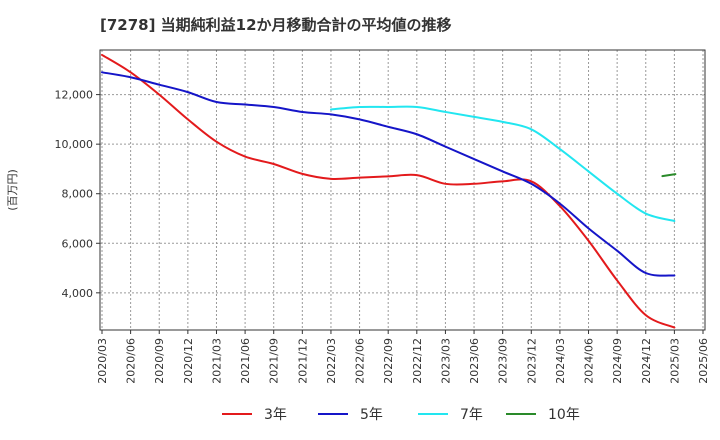 This screenshot has height=440, width=720. What do you see at coordinates (245, 361) in the screenshot?
I see `x-tick-label: 2021/06` at bounding box center [245, 361].